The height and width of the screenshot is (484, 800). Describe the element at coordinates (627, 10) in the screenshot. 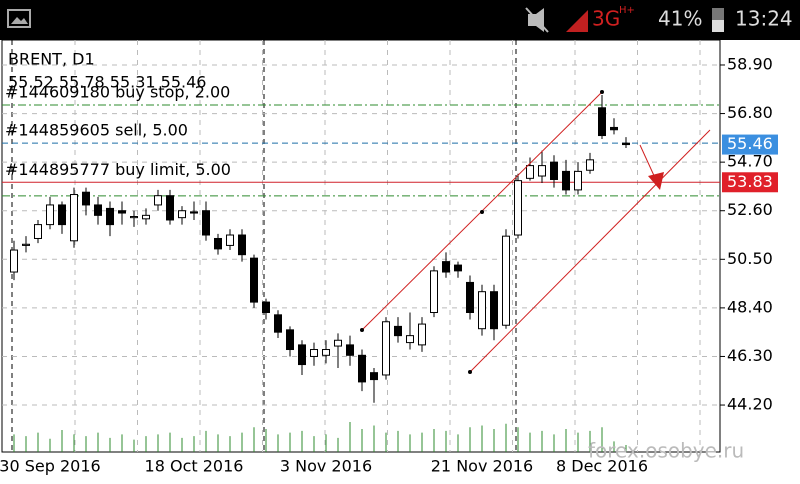

I see `network-sub: H+` at that location.